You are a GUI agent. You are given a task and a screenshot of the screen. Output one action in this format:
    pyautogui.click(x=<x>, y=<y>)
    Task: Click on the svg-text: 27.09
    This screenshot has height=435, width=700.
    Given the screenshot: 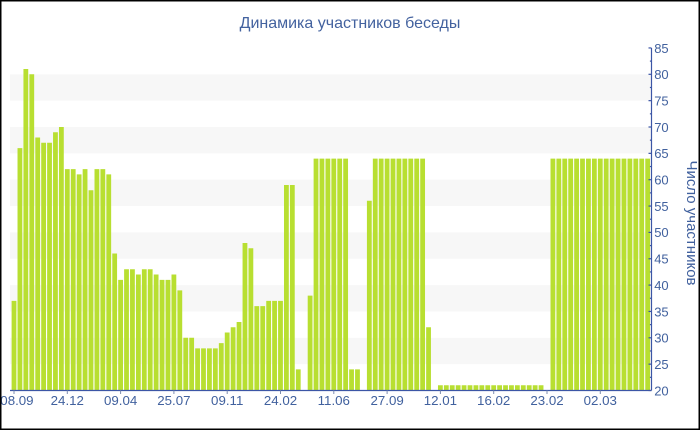 What is the action you would take?
    pyautogui.click(x=386, y=400)
    